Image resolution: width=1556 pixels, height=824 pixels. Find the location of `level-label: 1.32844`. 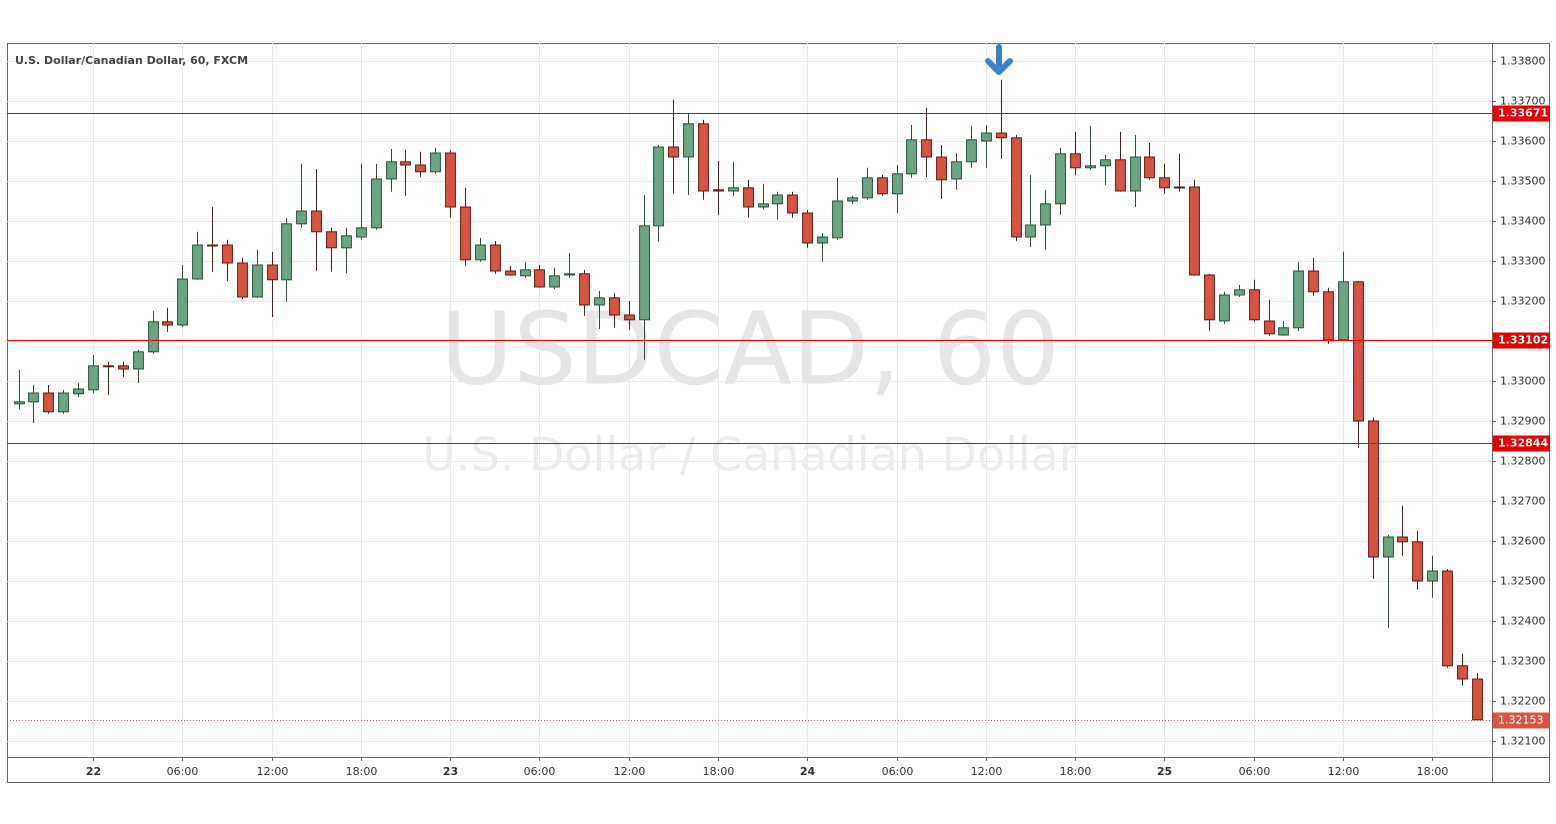

level-label: 1.32844 is located at coordinates (1523, 443).